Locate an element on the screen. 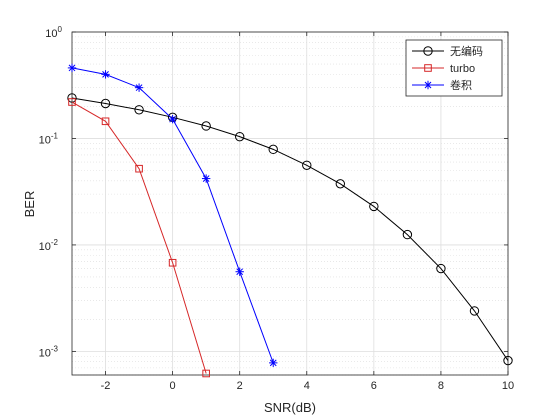 This screenshot has width=560, height=420. y-tick-label: 10⁻¹ is located at coordinates (49, 138).